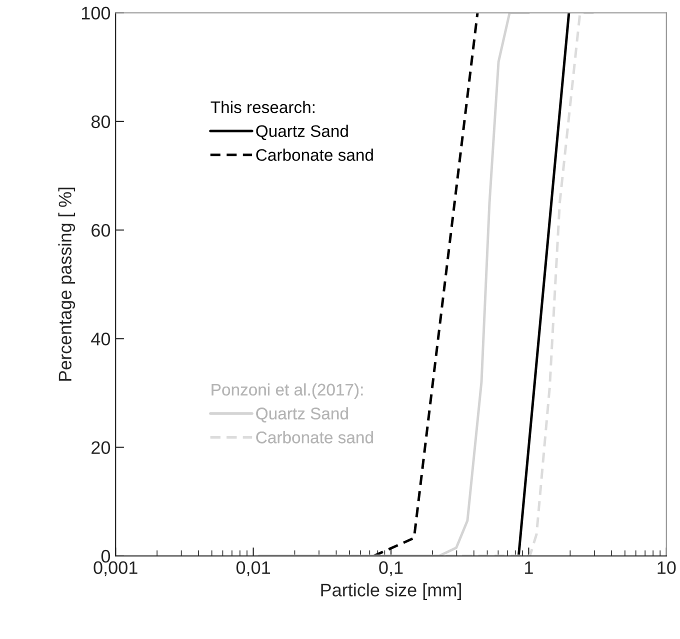 This screenshot has height=639, width=680. What do you see at coordinates (262, 107) in the screenshot?
I see `annotation: This research:` at bounding box center [262, 107].